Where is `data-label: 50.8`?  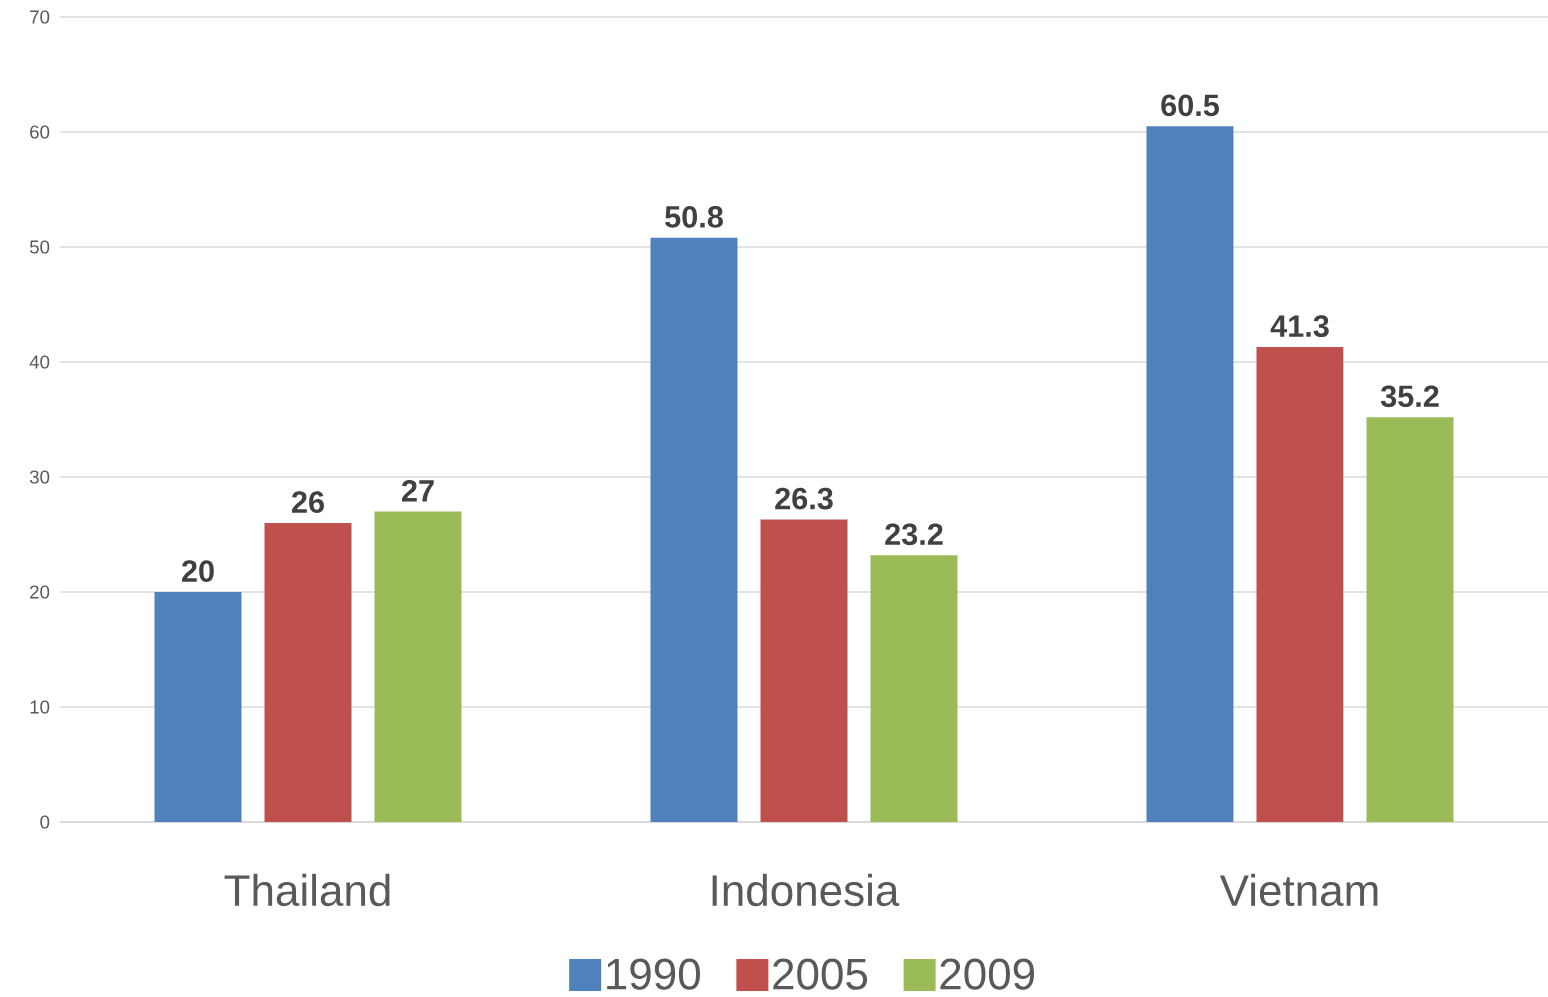 data-label: 50.8 is located at coordinates (694, 217).